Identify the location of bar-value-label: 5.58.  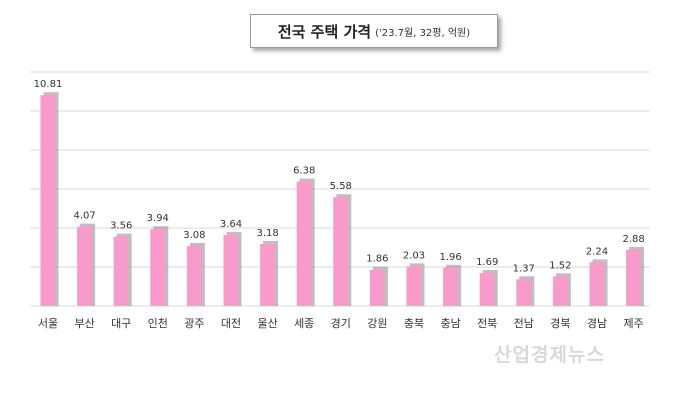
(341, 186).